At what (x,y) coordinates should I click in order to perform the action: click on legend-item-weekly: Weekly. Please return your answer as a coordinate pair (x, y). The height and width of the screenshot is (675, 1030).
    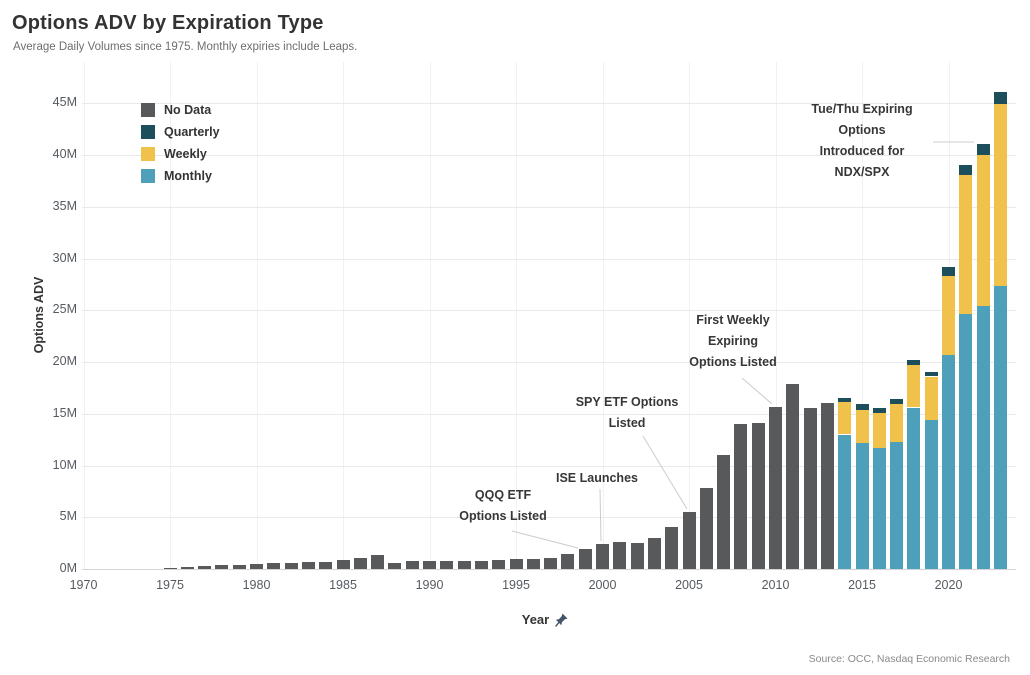
    Looking at the image, I should click on (180, 154).